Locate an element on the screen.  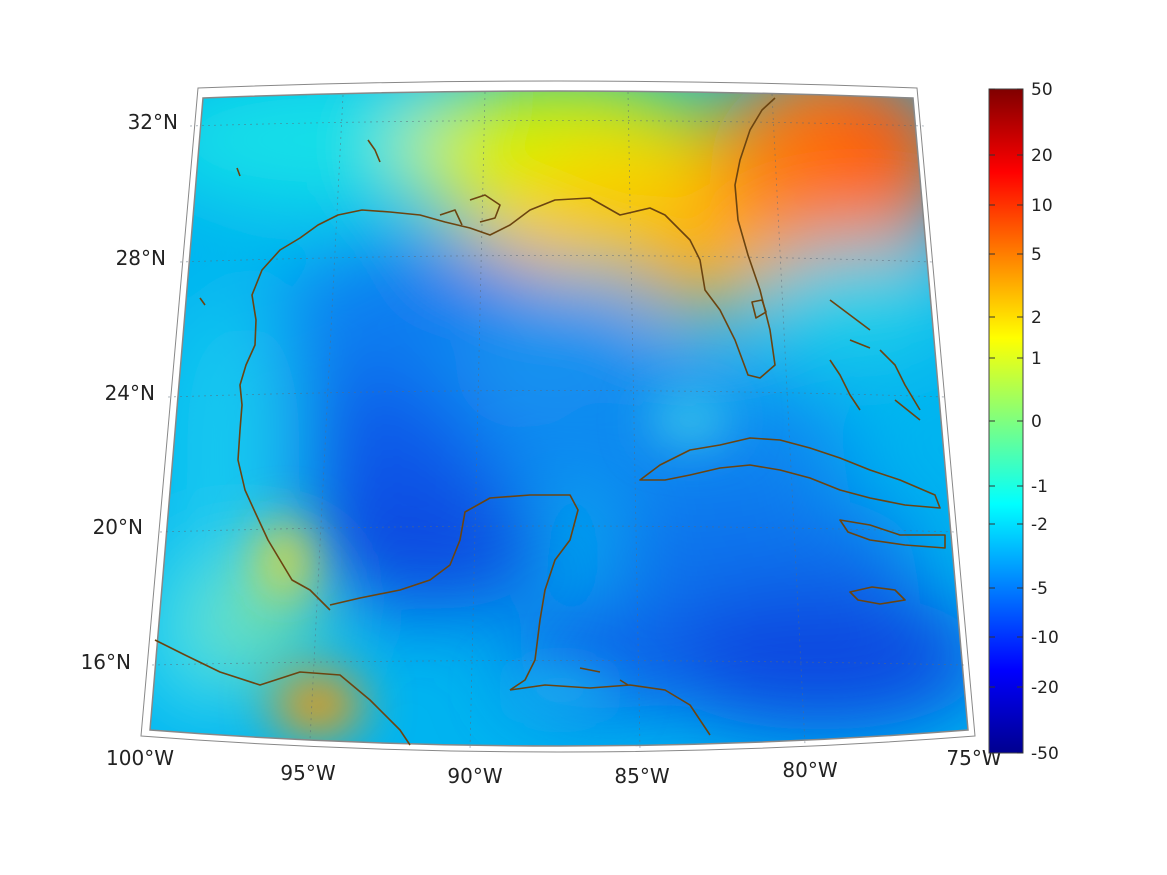
lon-label-80w: 80°W is located at coordinates (809, 770).